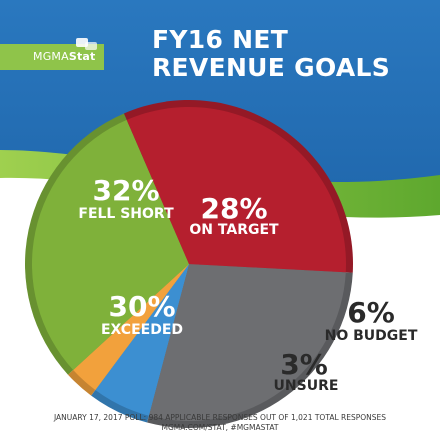 Image resolution: width=440 pixels, height=440 pixels. I want to click on brand-logo: MGMAStat, so click(64, 56).